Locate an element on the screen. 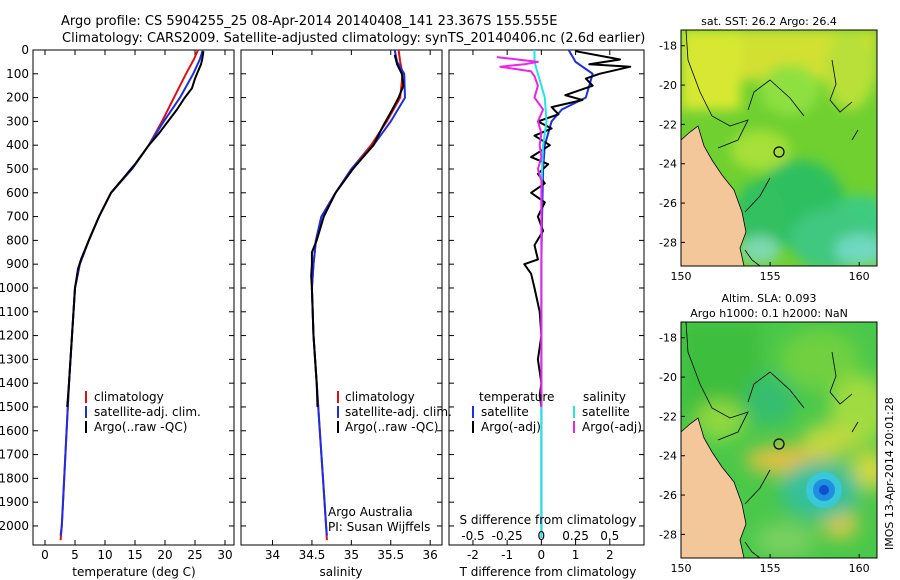 The image size is (900, 580). x-tick-label: 1 is located at coordinates (576, 555).